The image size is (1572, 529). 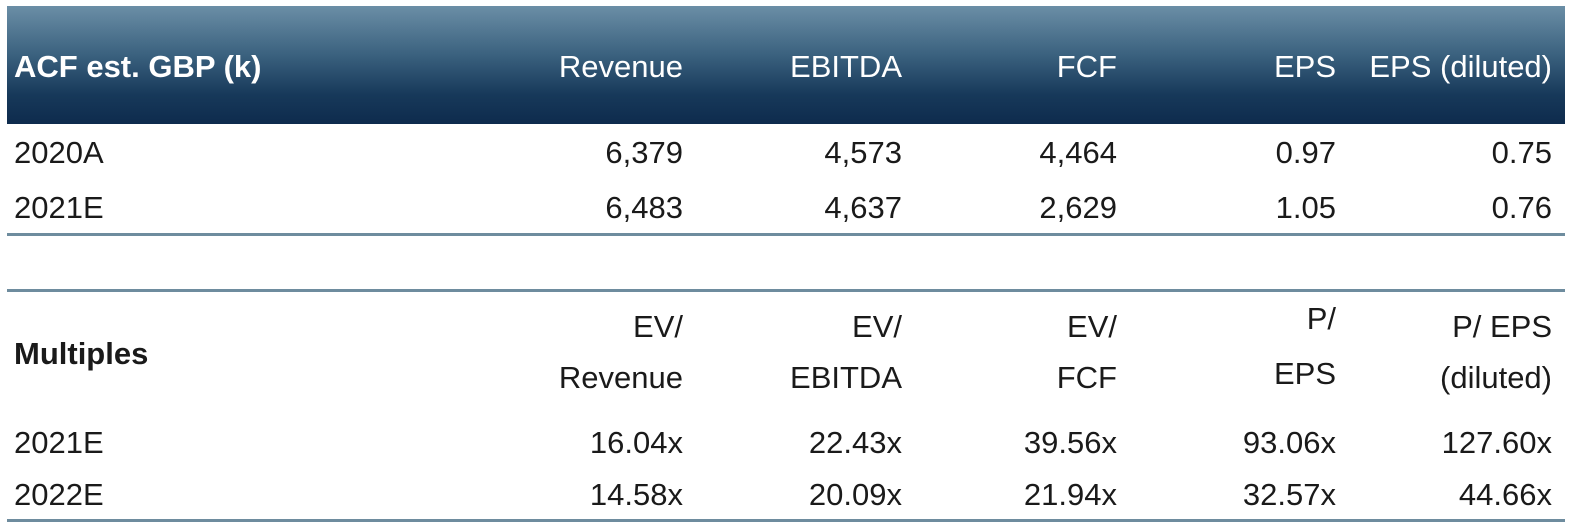 I want to click on col-header-p-eps-diluted-line2: (diluted), so click(x=1496, y=377).